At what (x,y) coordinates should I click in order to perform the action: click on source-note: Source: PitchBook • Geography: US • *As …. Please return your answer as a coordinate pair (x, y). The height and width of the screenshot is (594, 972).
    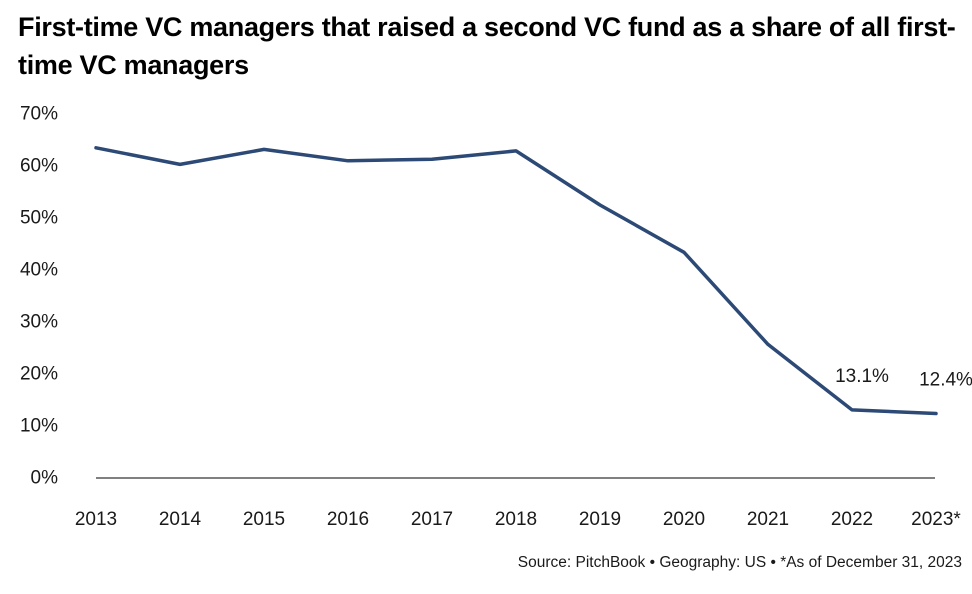
    Looking at the image, I should click on (739, 562).